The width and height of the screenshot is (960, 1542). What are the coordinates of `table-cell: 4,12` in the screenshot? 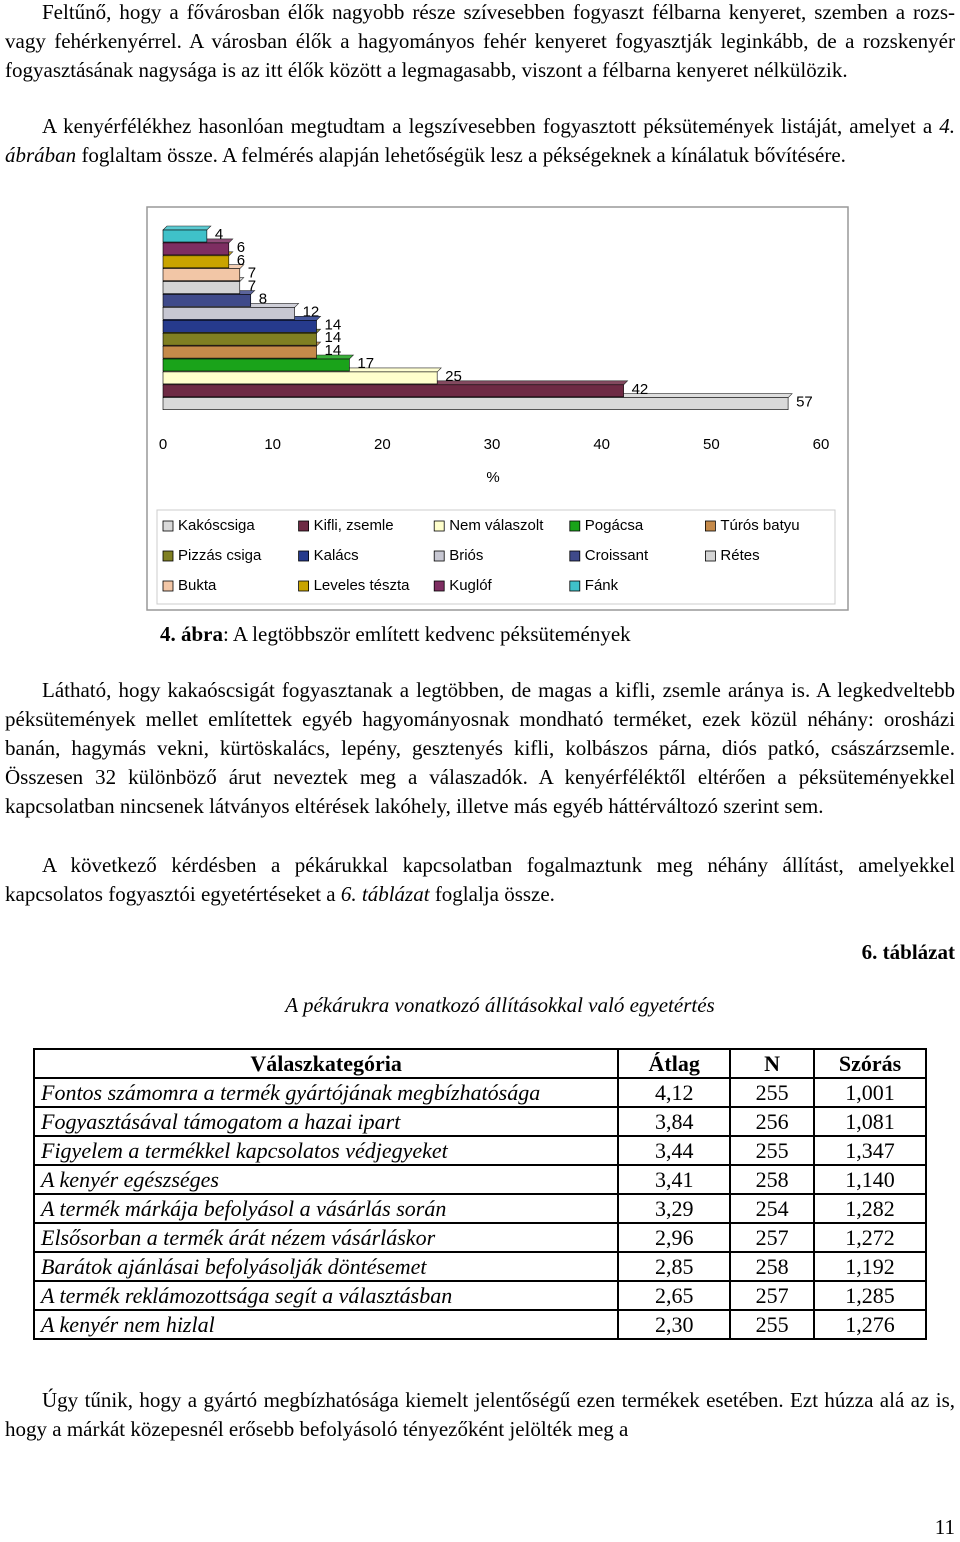 It's located at (674, 1092).